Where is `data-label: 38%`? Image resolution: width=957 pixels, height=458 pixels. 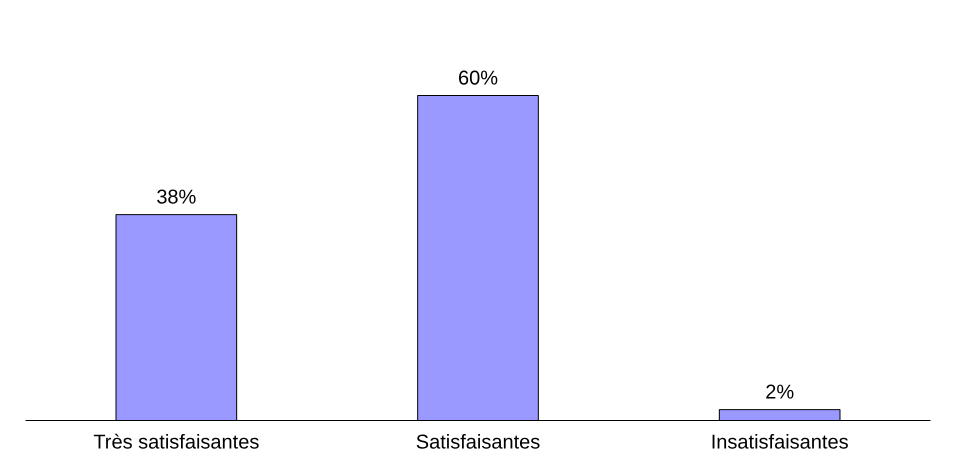
data-label: 38% is located at coordinates (176, 197).